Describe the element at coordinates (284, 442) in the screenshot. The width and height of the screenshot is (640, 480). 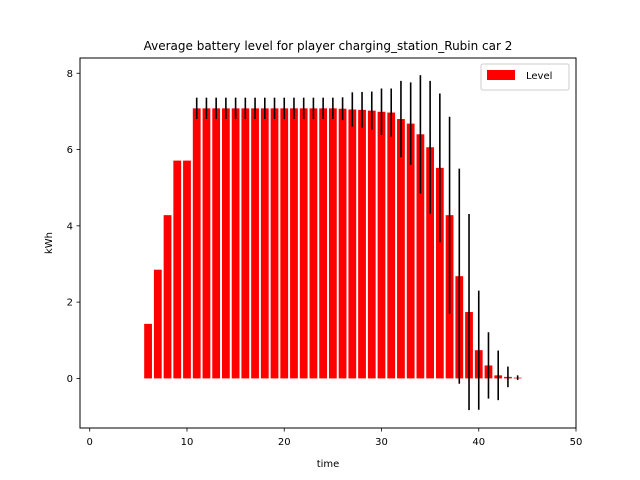
I see `x-tick-label: 20` at that location.